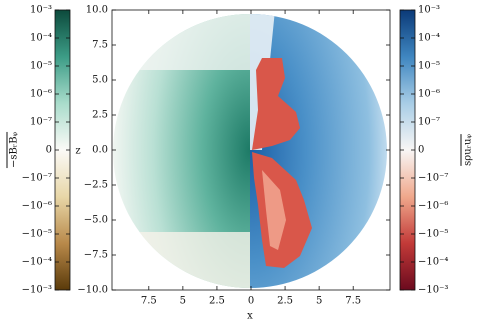  Describe the element at coordinates (274, 210) in the screenshot. I see `red-plume-light` at that location.